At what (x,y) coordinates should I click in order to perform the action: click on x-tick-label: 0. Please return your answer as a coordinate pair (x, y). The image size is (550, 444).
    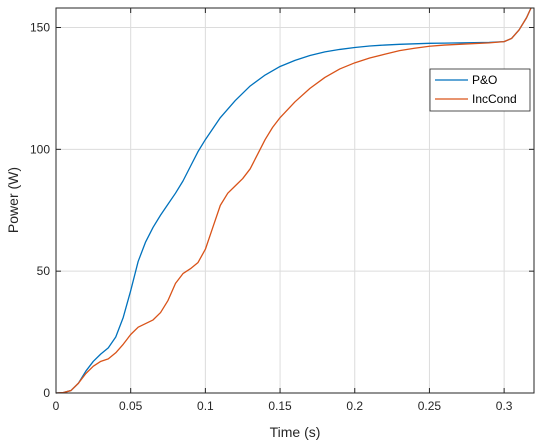
    Looking at the image, I should click on (56, 406).